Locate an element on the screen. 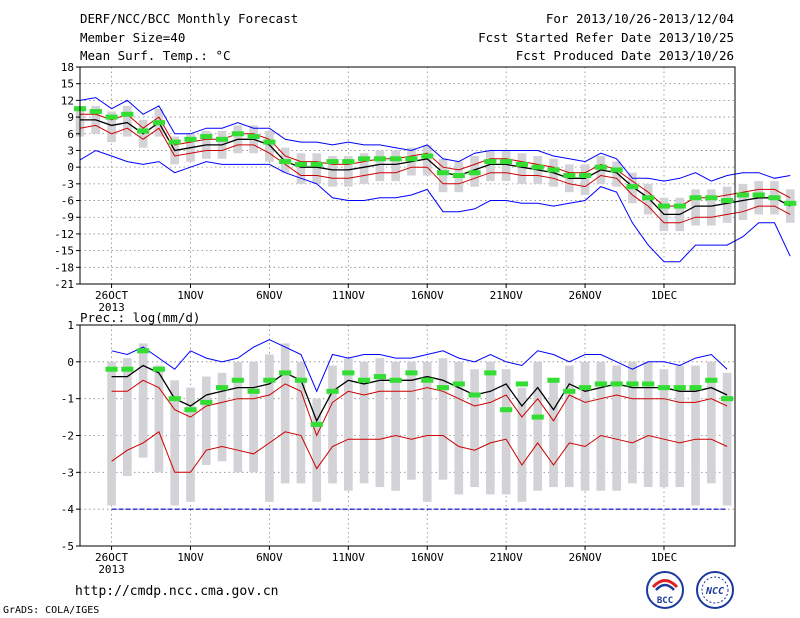  y-tick-label: -21 is located at coordinates (64, 284).